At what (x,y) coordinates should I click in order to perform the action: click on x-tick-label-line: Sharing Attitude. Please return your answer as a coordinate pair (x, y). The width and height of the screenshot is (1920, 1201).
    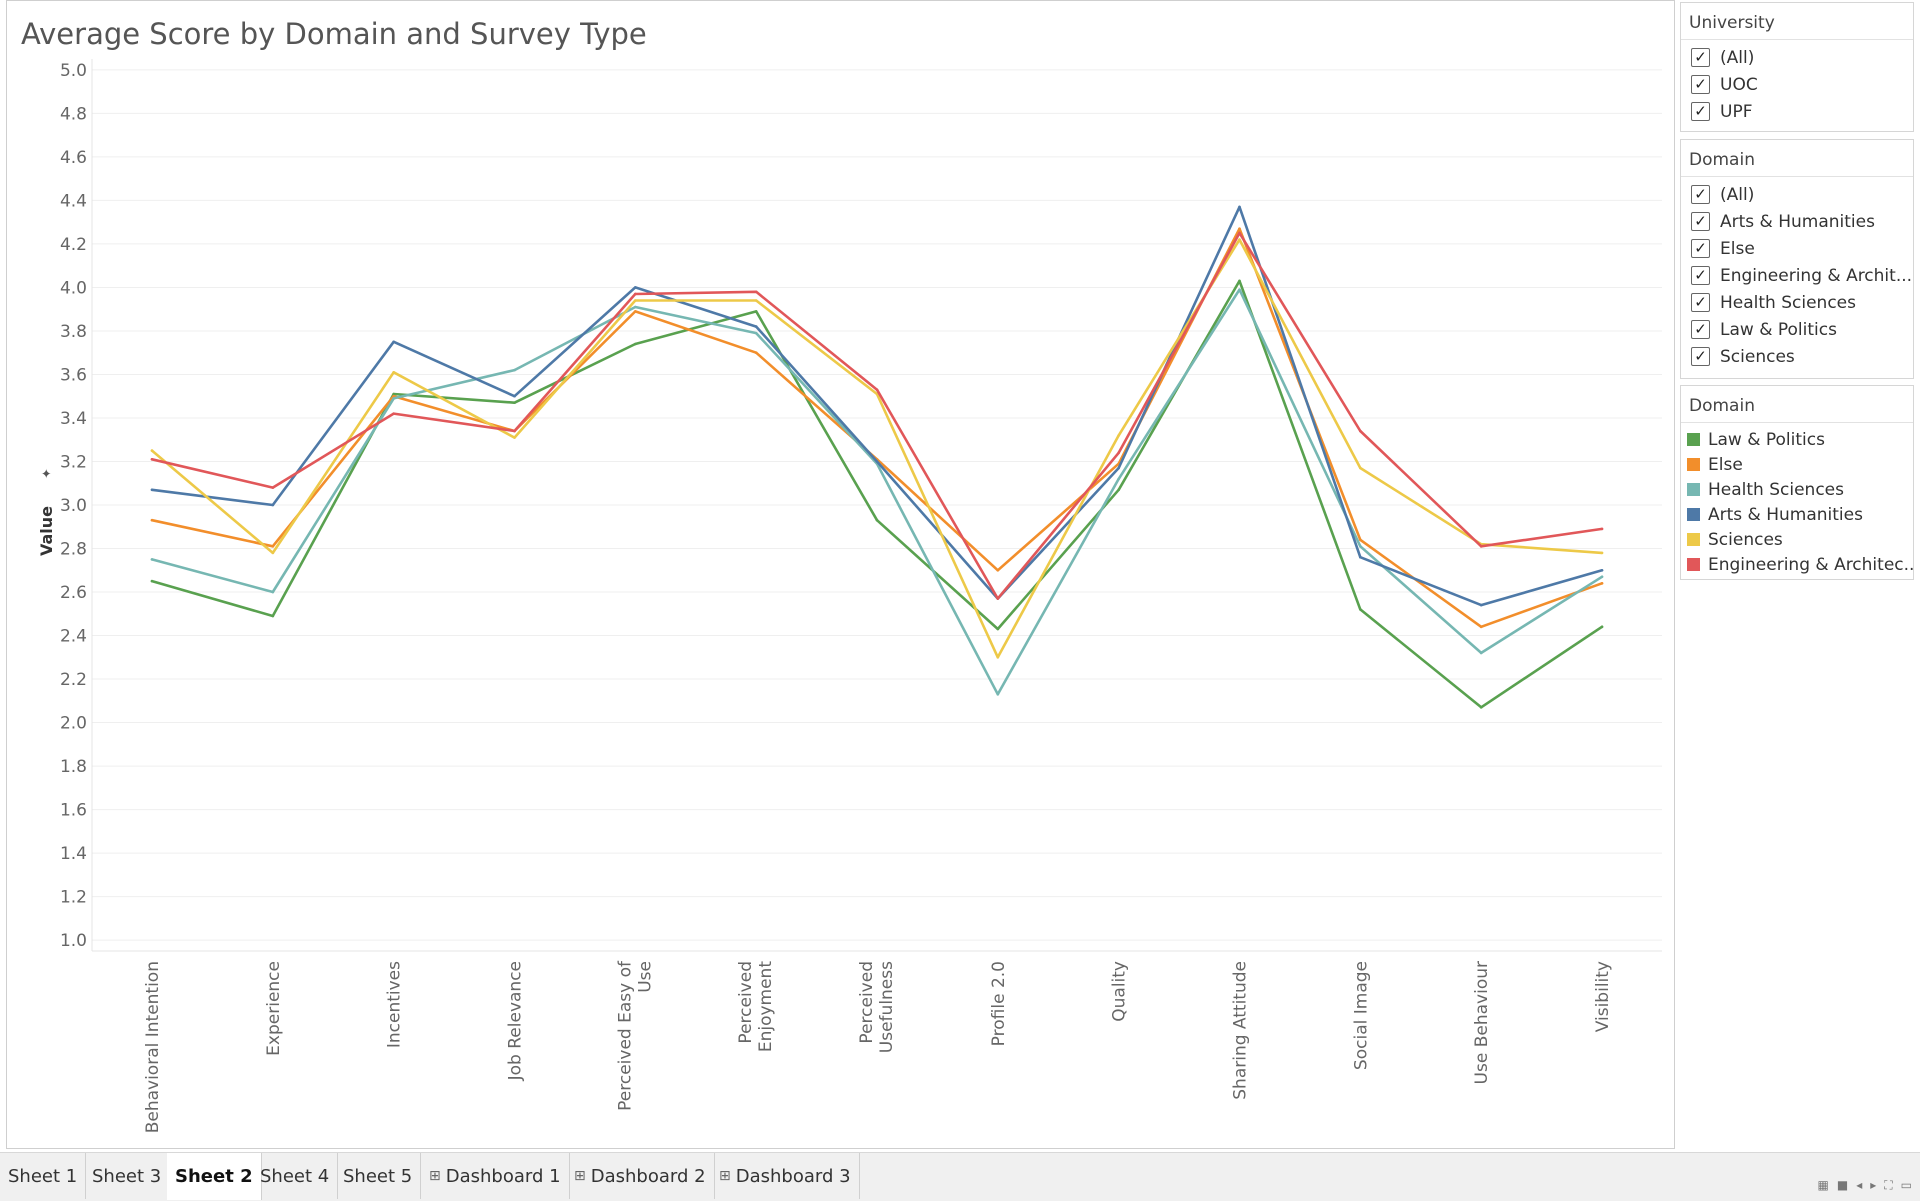
    Looking at the image, I should click on (1241, 1030).